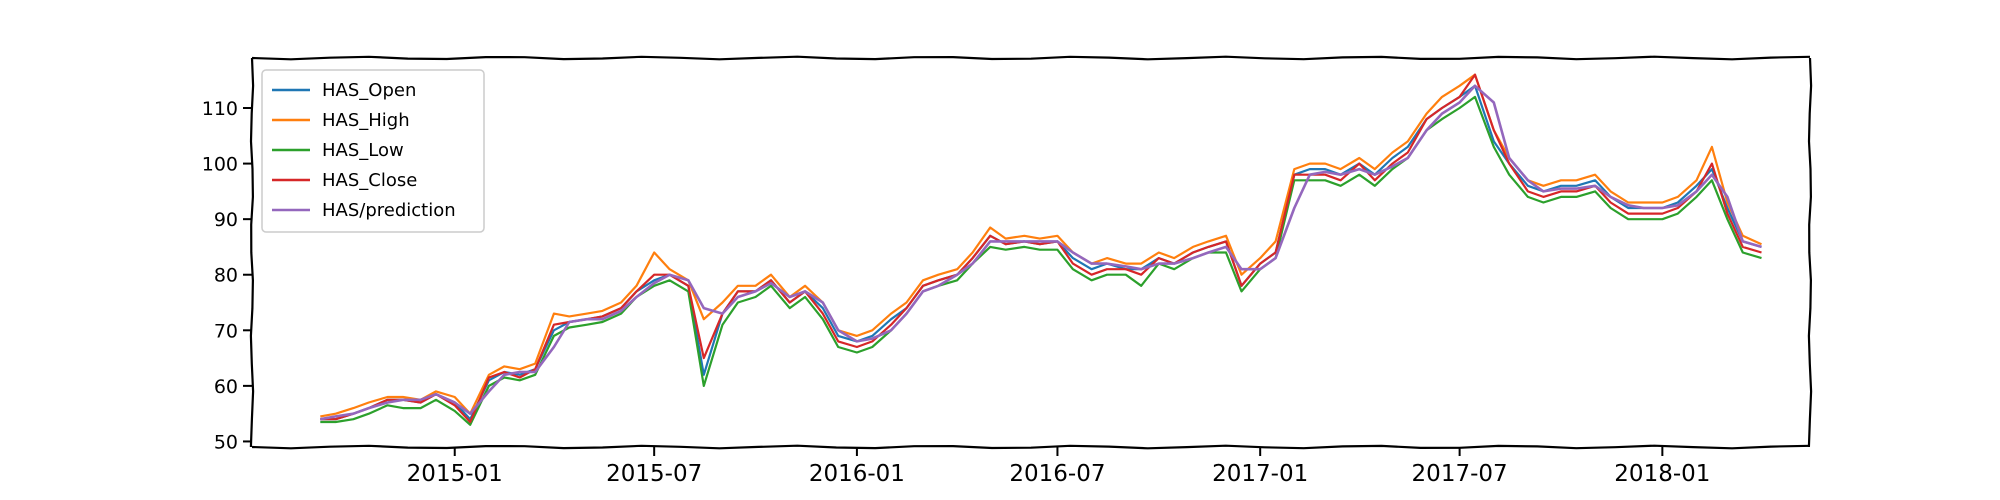 This screenshot has height=500, width=2000. Describe the element at coordinates (369, 180) in the screenshot. I see `legend-label-has-close: HAS_Close` at that location.